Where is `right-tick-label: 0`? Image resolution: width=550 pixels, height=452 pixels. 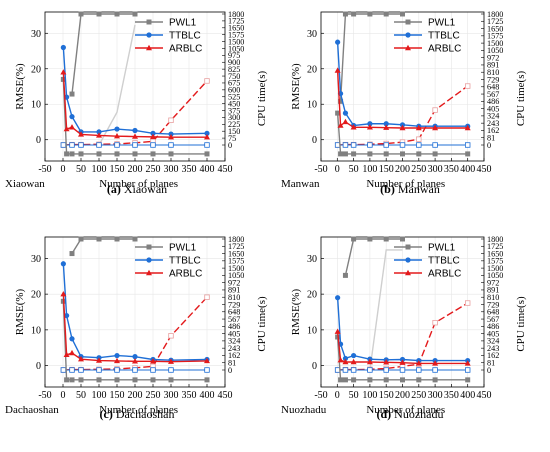
right-tick-label: 0 is located at coordinates (230, 145).